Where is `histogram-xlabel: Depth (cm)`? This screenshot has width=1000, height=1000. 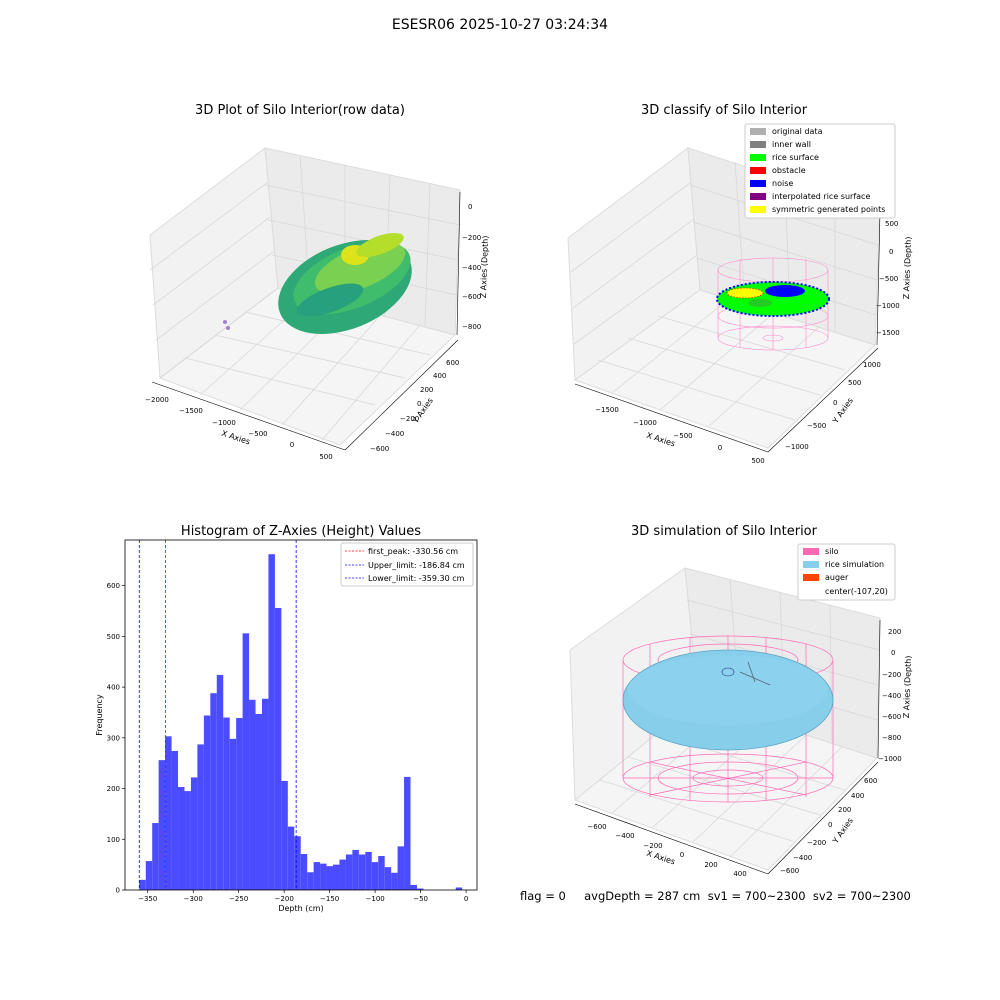
histogram-xlabel: Depth (cm) is located at coordinates (300, 908).